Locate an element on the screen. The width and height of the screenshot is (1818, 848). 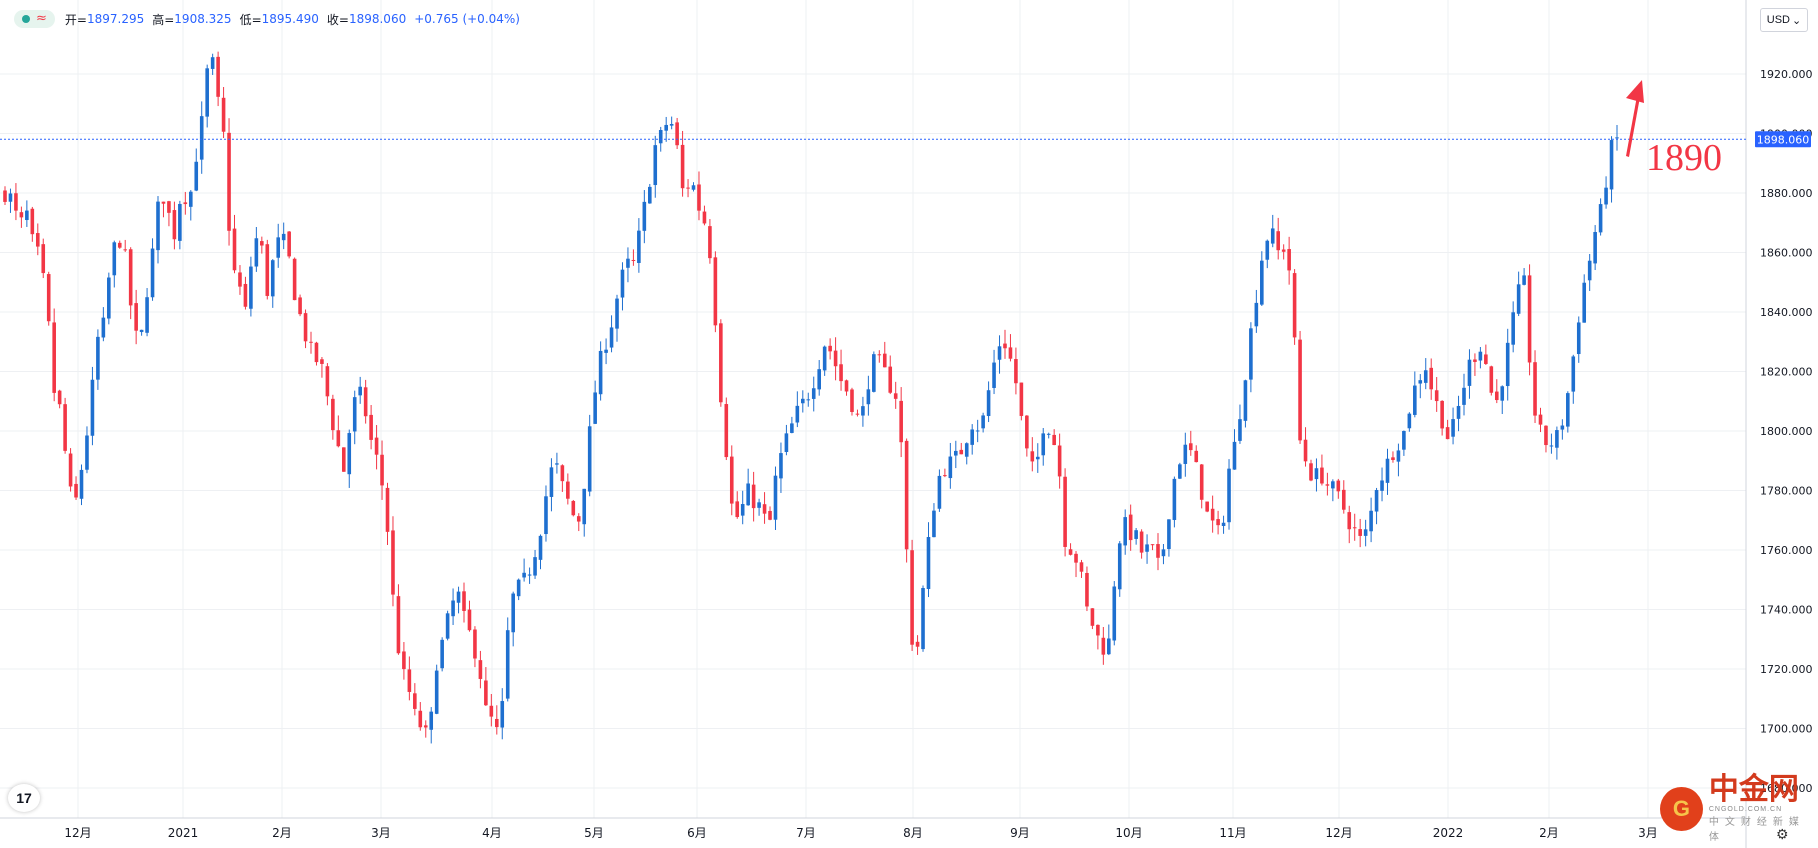
symbol-status-pill: ≈ is located at coordinates (34, 19).